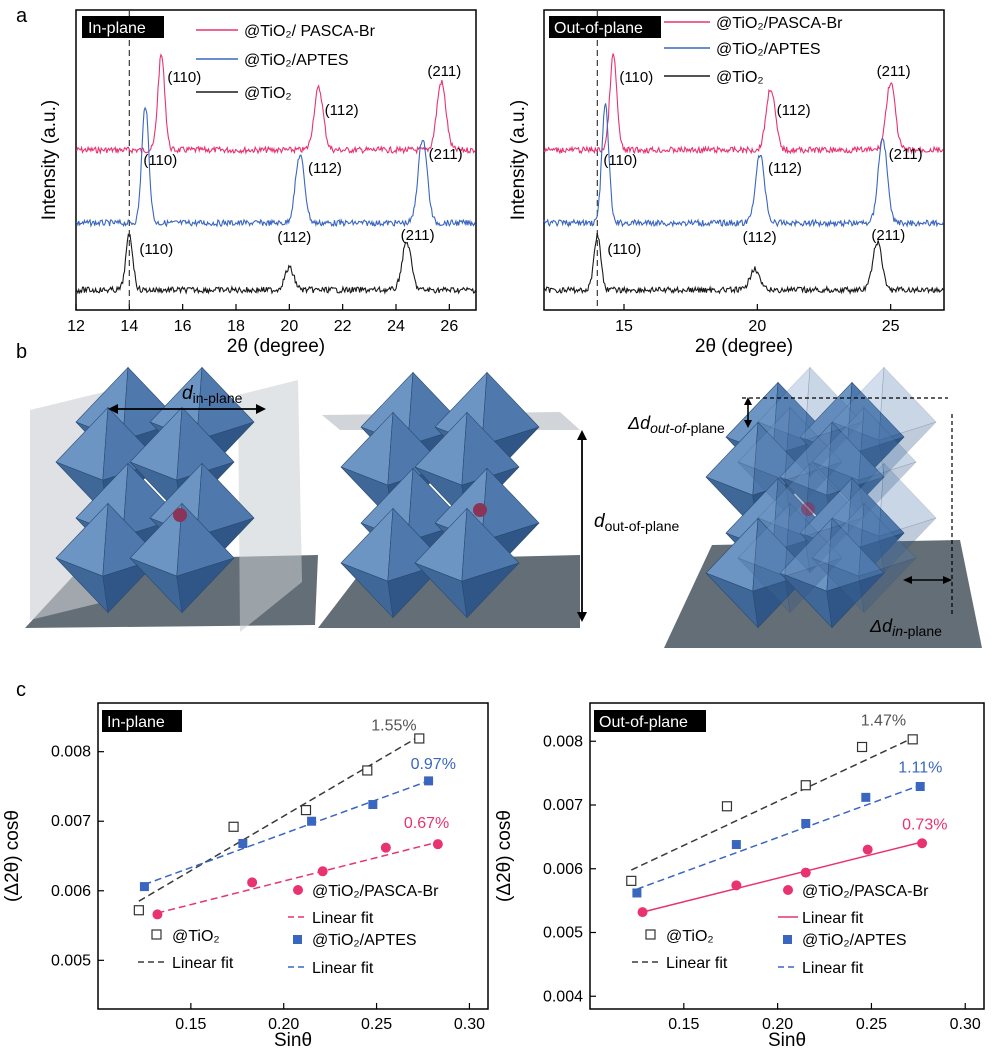  I want to click on a-site-cation, so click(180, 515).